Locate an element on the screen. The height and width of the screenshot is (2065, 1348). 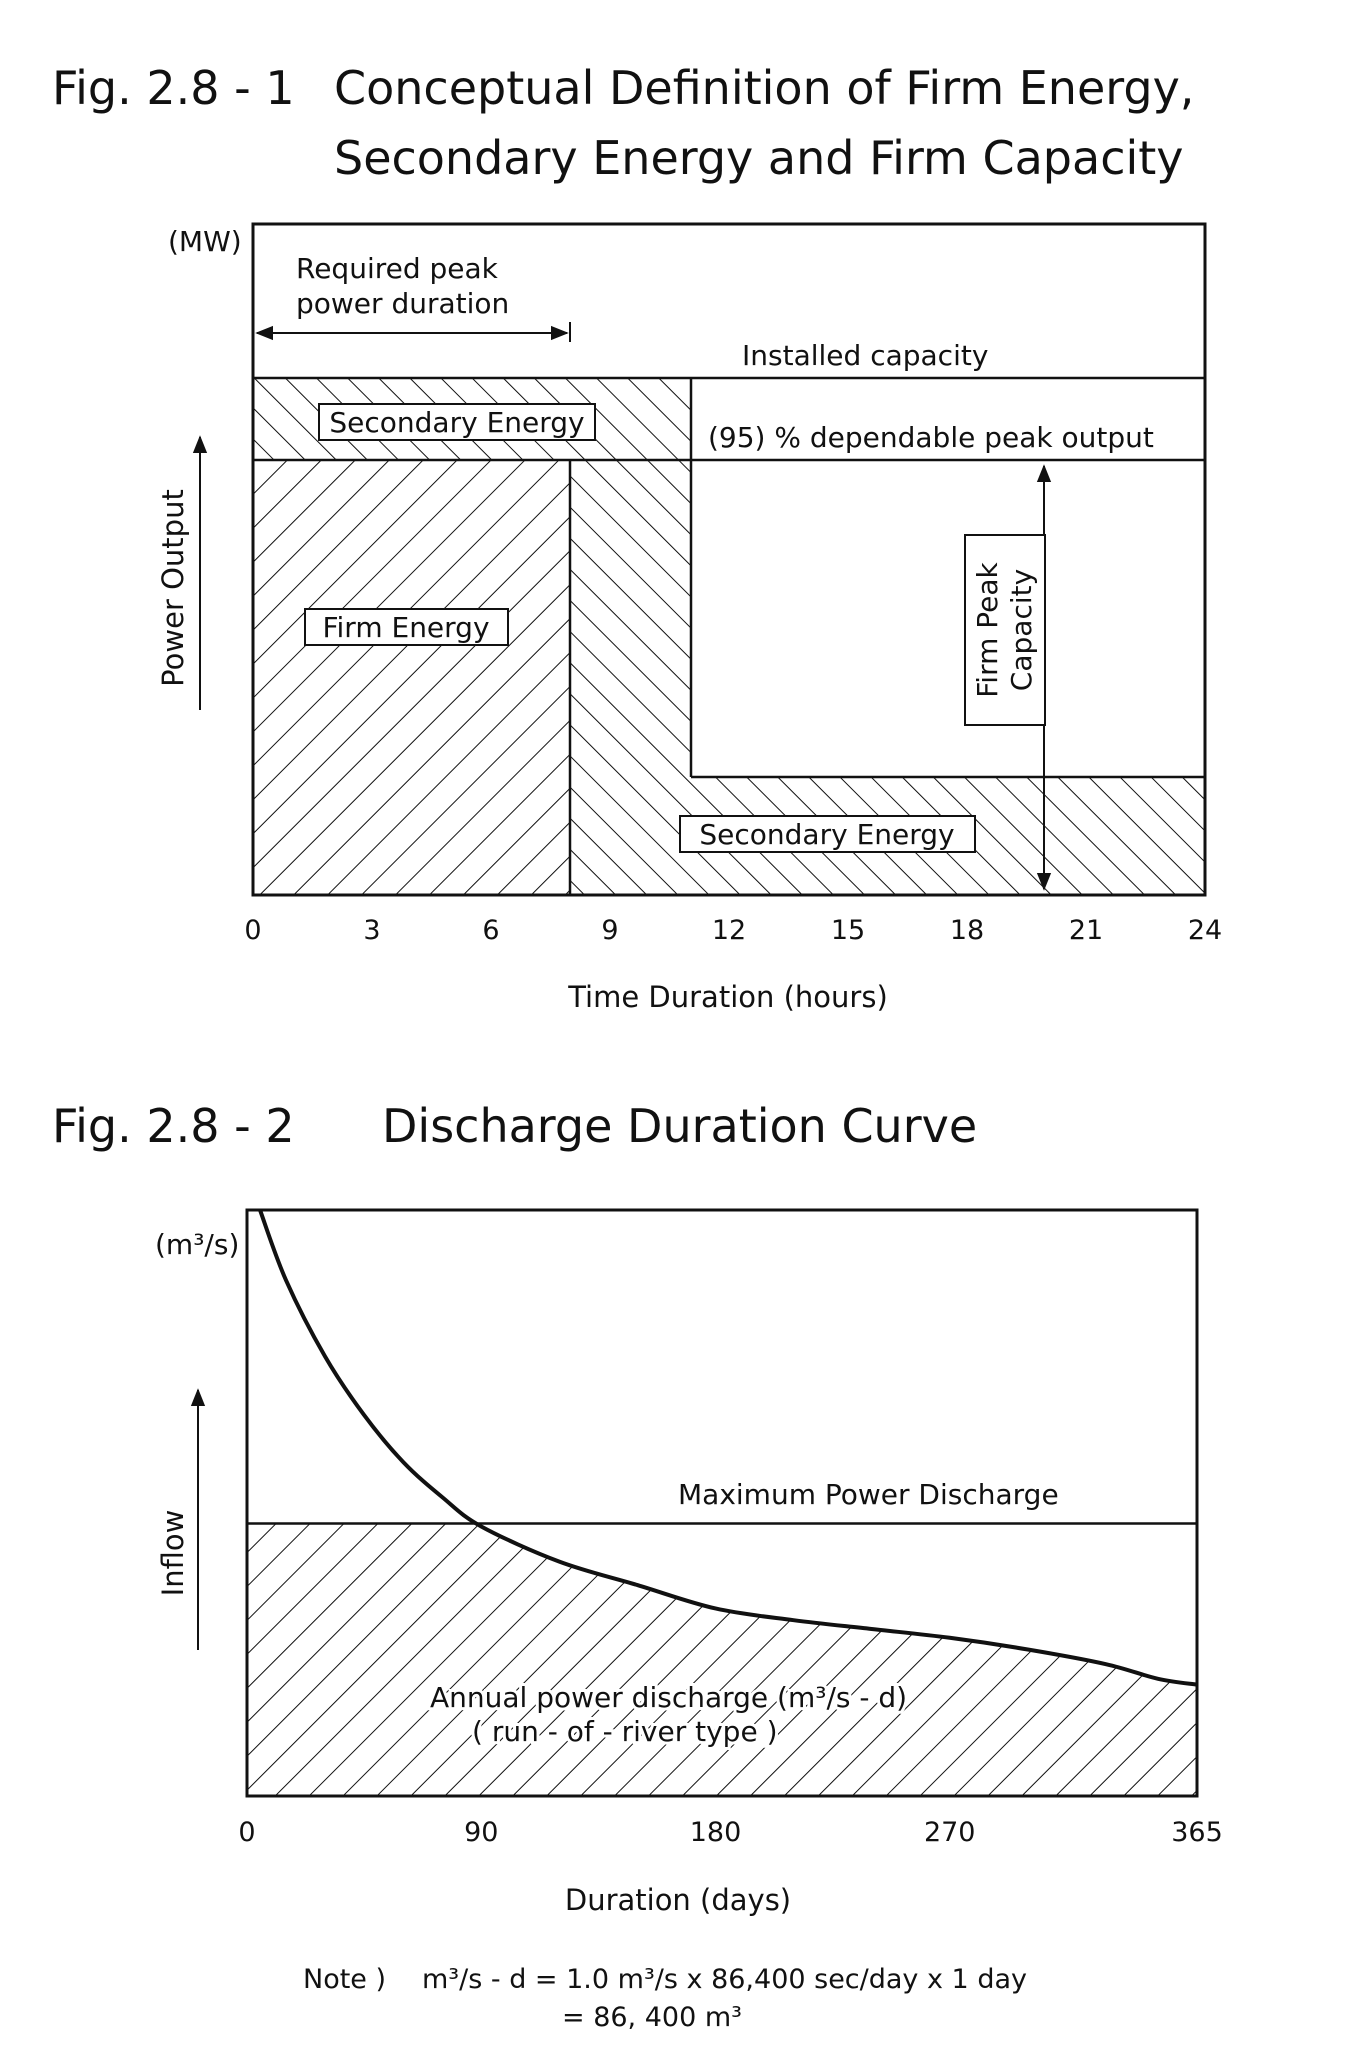
dependable-output-label: (95) % dependable peak output is located at coordinates (931, 437).